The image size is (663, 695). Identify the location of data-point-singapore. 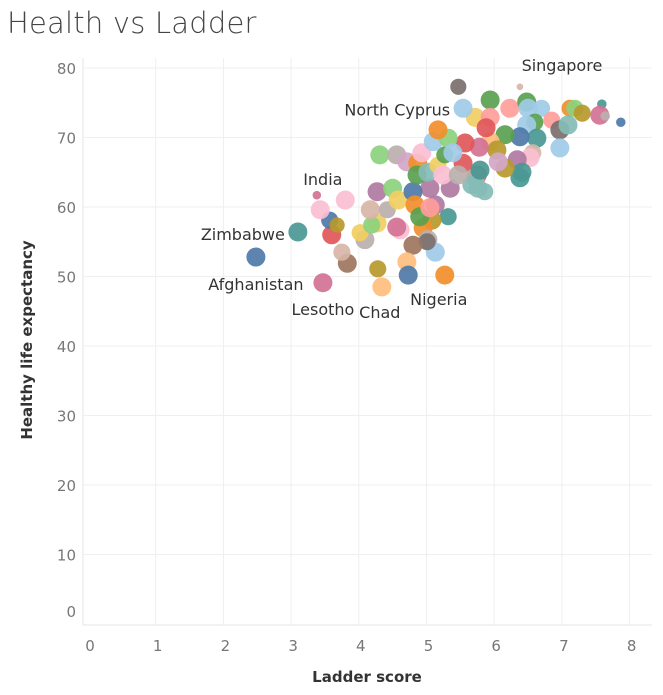
(520, 87).